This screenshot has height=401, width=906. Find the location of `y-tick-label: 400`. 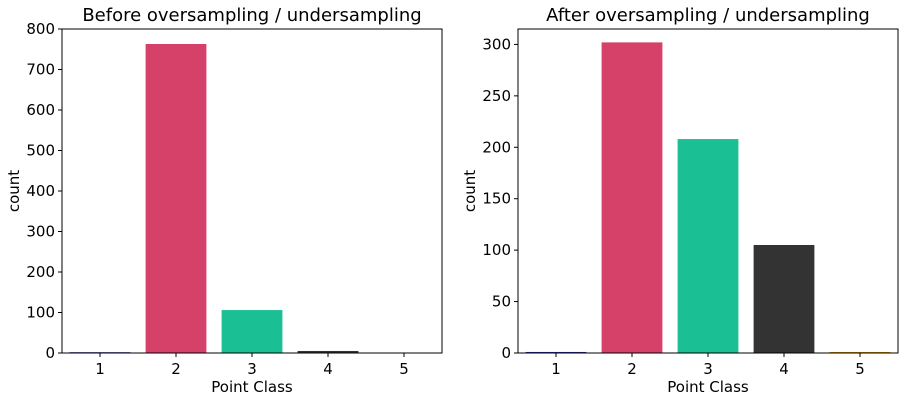

y-tick-label: 400 is located at coordinates (40, 191).